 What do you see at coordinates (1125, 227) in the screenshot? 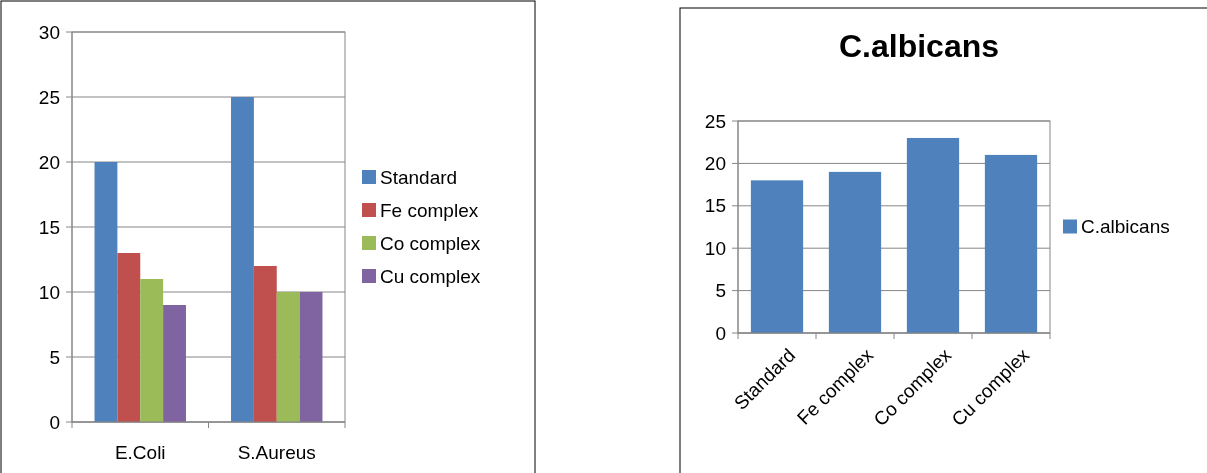
I see `legend-label: C.albicans` at bounding box center [1125, 227].